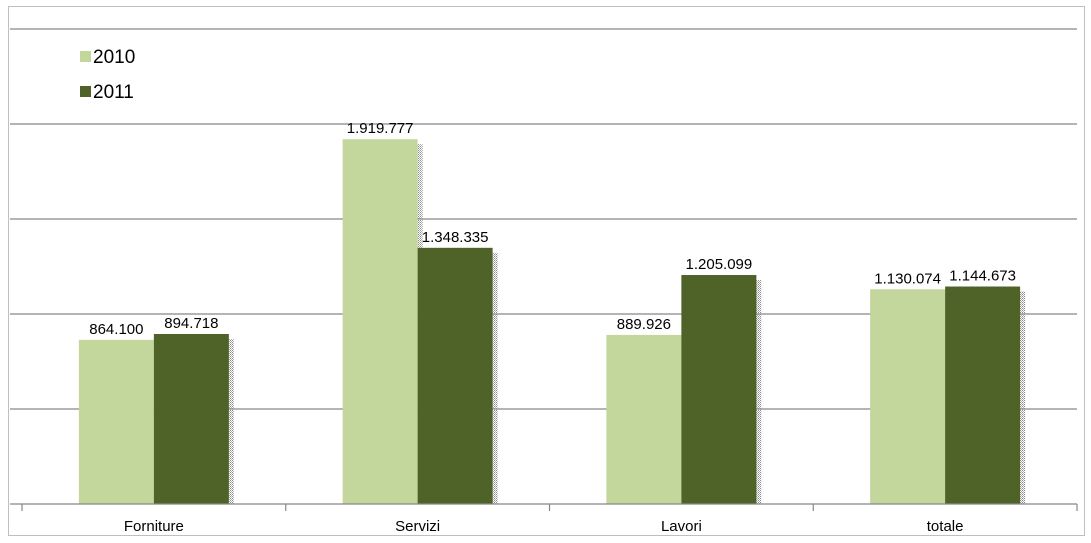 This screenshot has width=1091, height=543. Describe the element at coordinates (907, 278) in the screenshot. I see `data-label: 1.130.074` at that location.